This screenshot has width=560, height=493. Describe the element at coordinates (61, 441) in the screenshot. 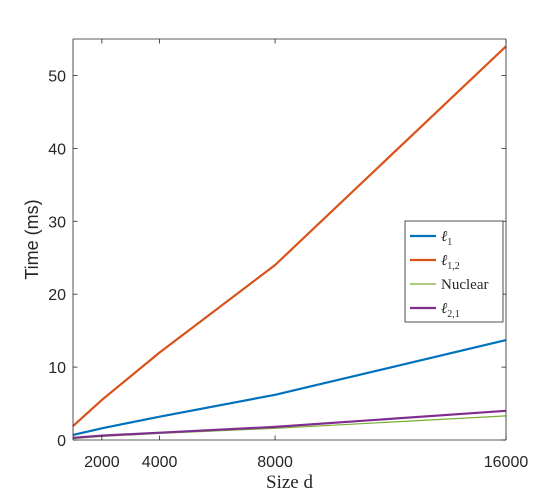

I see `y-tick-label: 0` at that location.